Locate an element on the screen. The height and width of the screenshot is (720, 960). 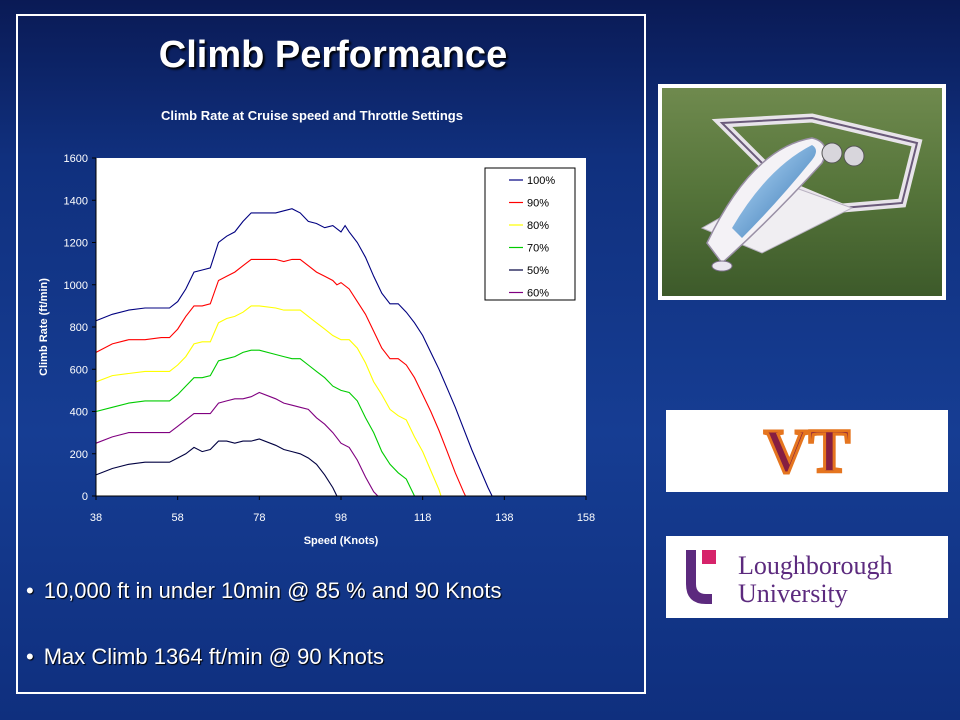
lboro-logo-mark is located at coordinates (699, 577).